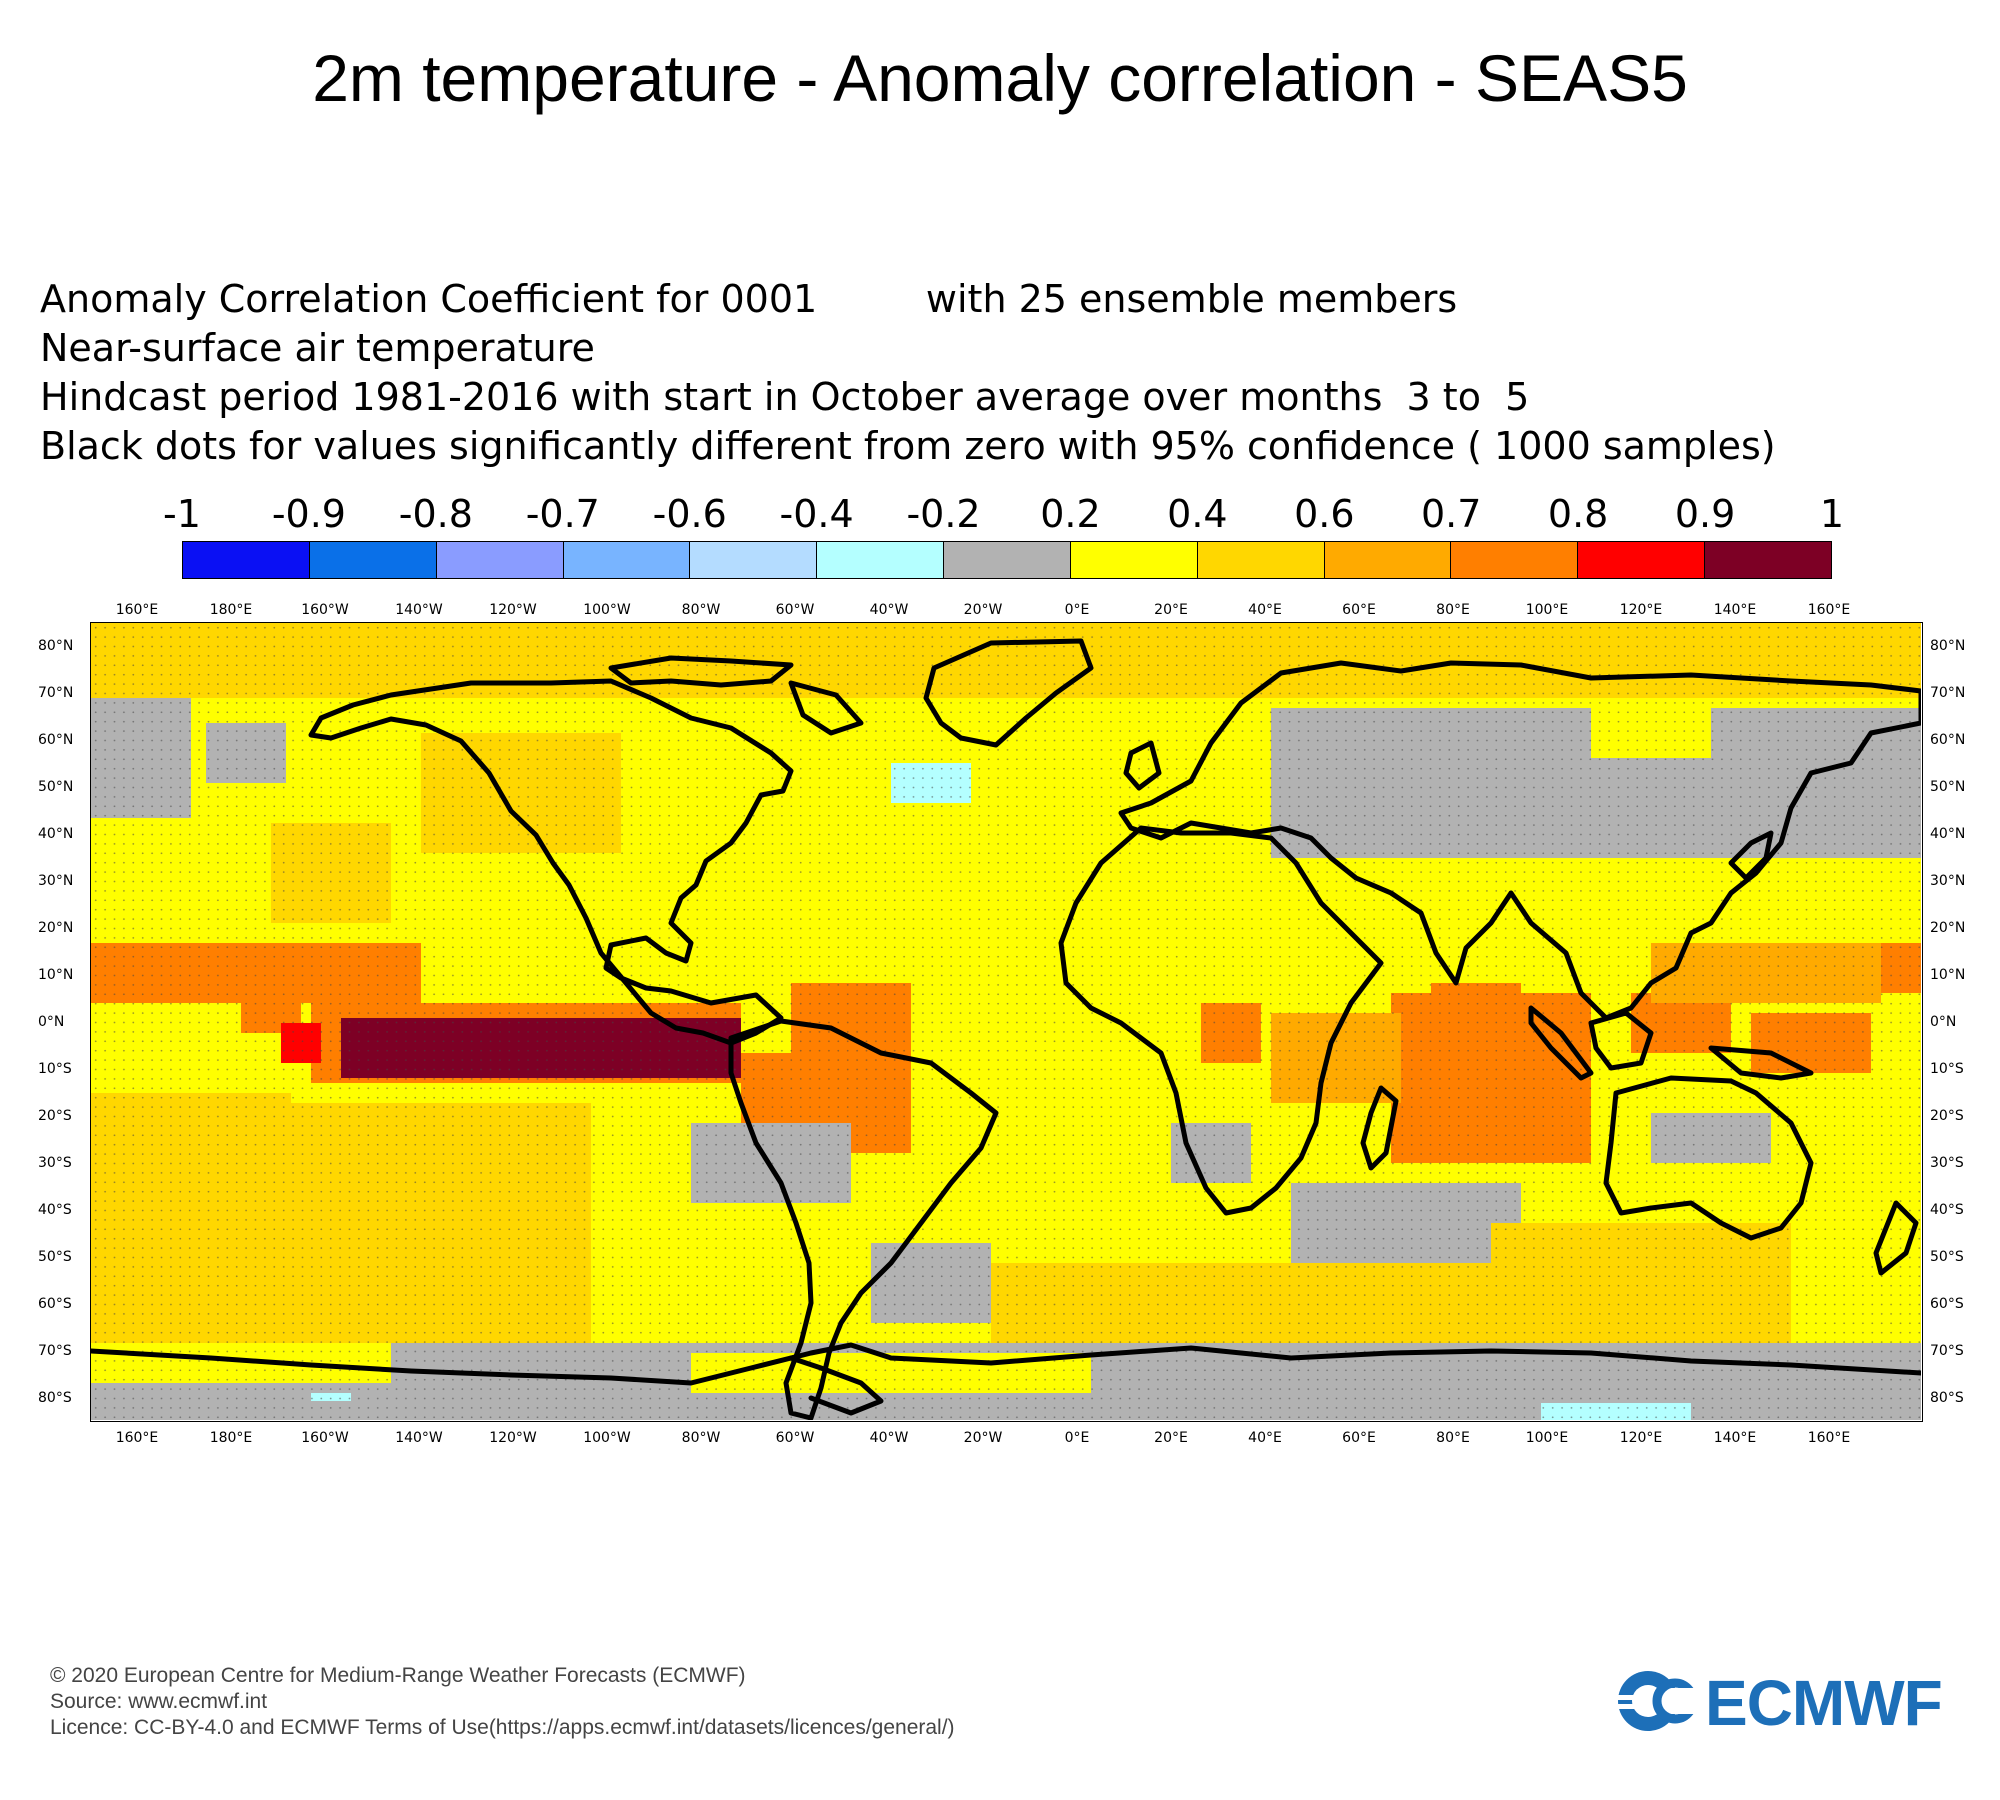  Describe the element at coordinates (1785, 1703) in the screenshot. I see `ecmwf-logo: ECMWF` at that location.